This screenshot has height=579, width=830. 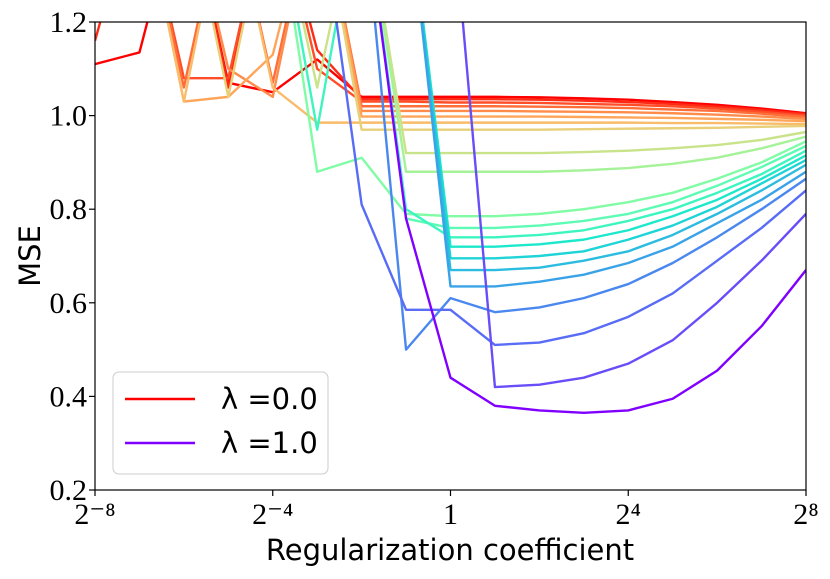 I want to click on legend-label: λ =1.0, so click(x=269, y=443).